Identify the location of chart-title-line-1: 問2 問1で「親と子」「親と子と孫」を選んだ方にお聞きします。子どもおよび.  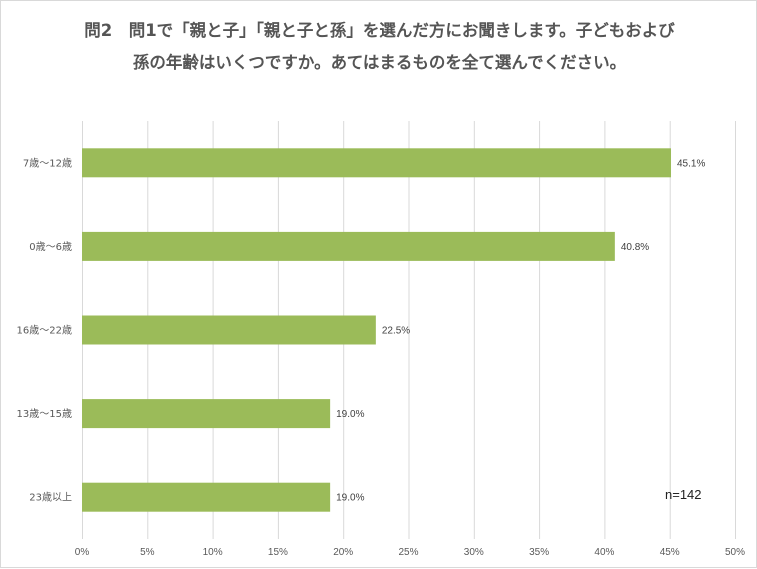
(379, 30).